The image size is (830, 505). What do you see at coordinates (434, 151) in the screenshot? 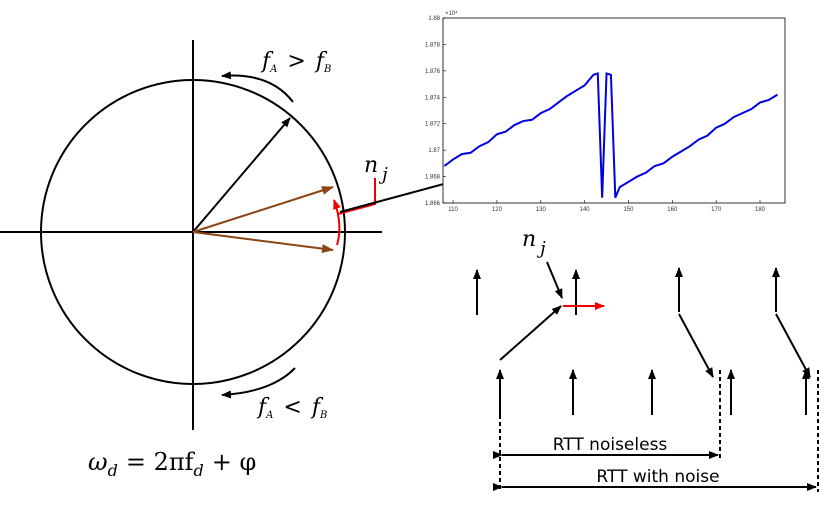
I see `y-tick-label: 1.87` at bounding box center [434, 151].